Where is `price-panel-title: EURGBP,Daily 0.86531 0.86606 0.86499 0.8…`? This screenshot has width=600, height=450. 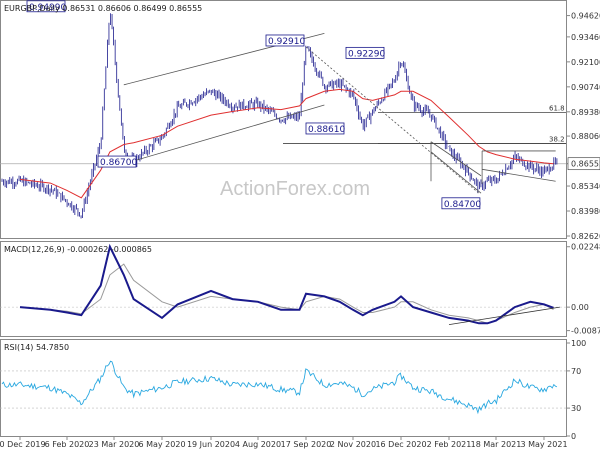 price-panel-title: EURGBP,Daily 0.86531 0.86606 0.86499 0.8… is located at coordinates (103, 8).